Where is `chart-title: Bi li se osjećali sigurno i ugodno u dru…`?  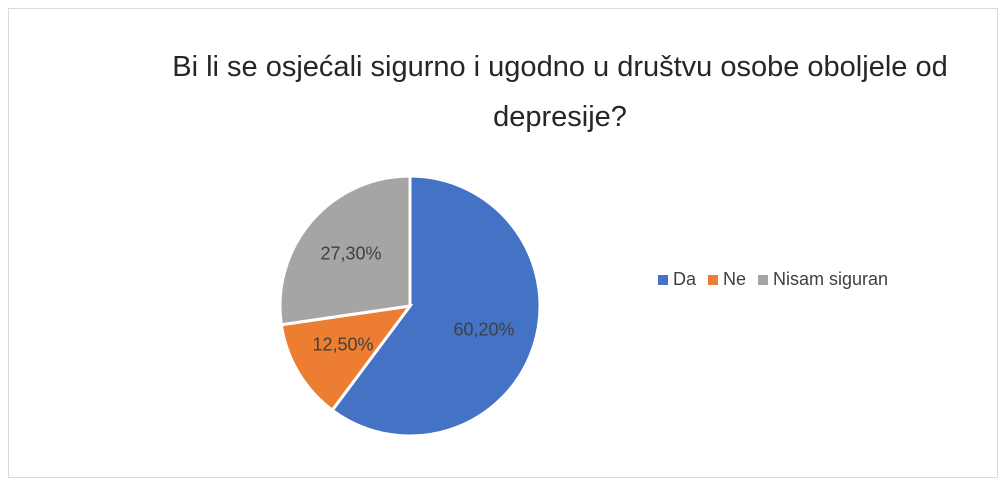
chart-title: Bi li se osjećali sigurno i ugodno u dru… is located at coordinates (560, 92).